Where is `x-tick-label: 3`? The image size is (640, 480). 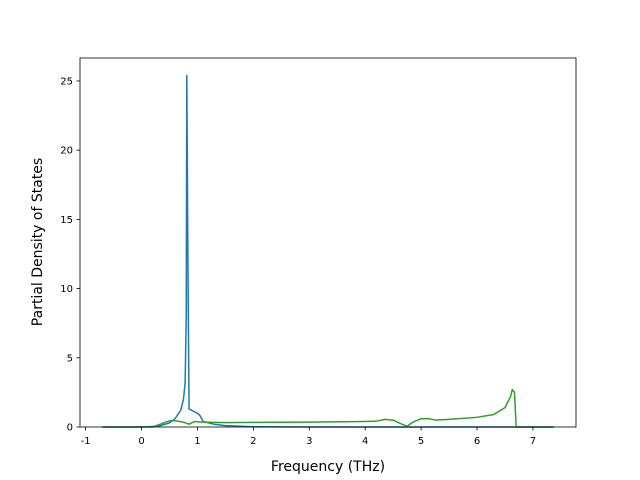 x-tick-label: 3 is located at coordinates (309, 441).